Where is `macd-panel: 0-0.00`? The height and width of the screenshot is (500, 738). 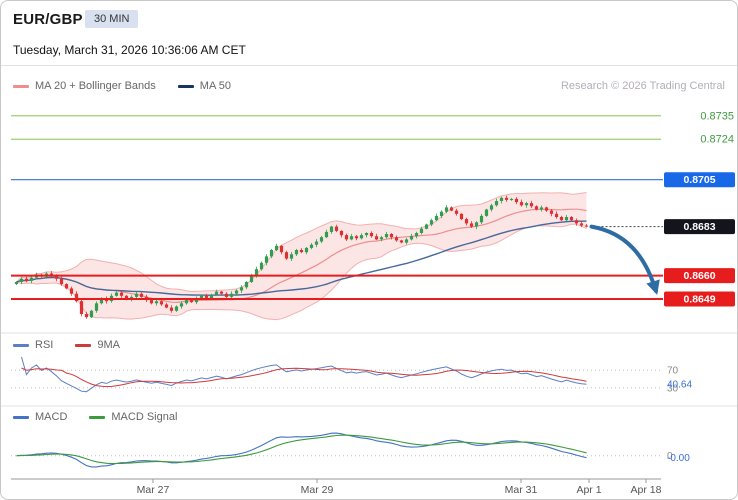 macd-panel: 0-0.00 is located at coordinates (350, 450).